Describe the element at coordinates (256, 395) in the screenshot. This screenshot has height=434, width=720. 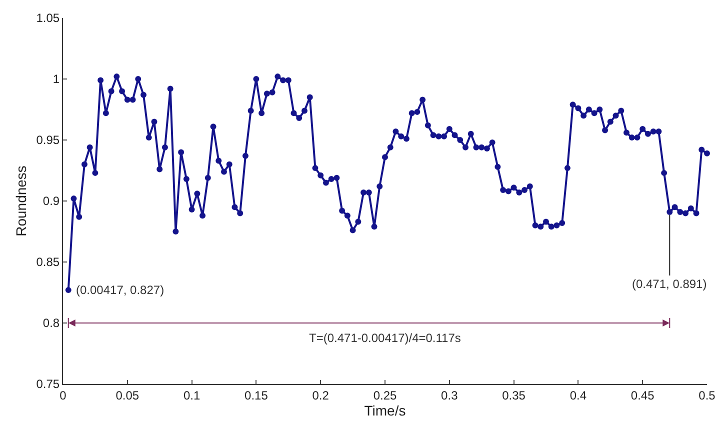
I see `x-tick-label: 0.15` at that location.